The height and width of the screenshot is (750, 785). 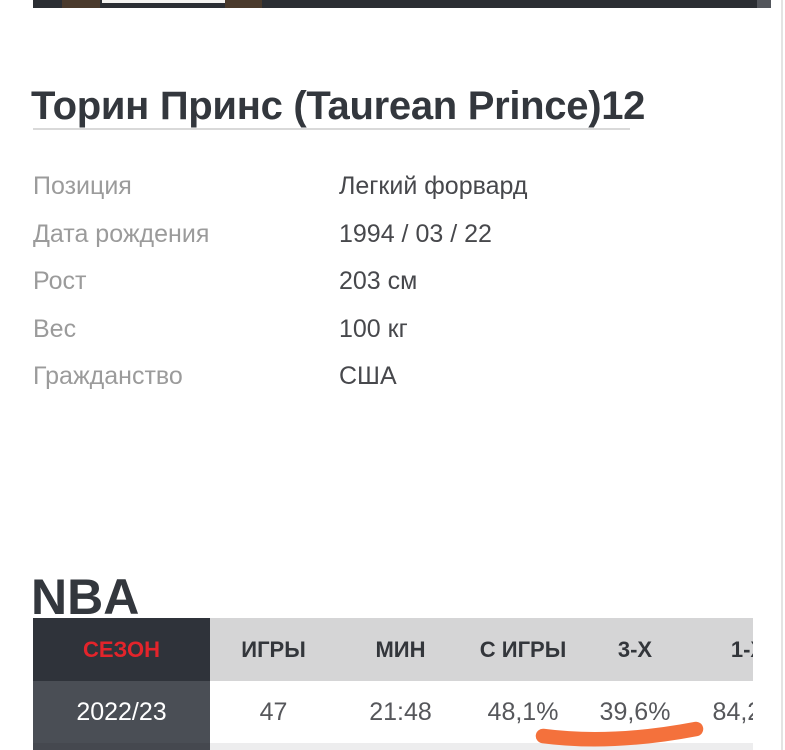 I want to click on detail-row-birthdate: Дата рождения 1994 / 03 / 22, so click(x=393, y=235).